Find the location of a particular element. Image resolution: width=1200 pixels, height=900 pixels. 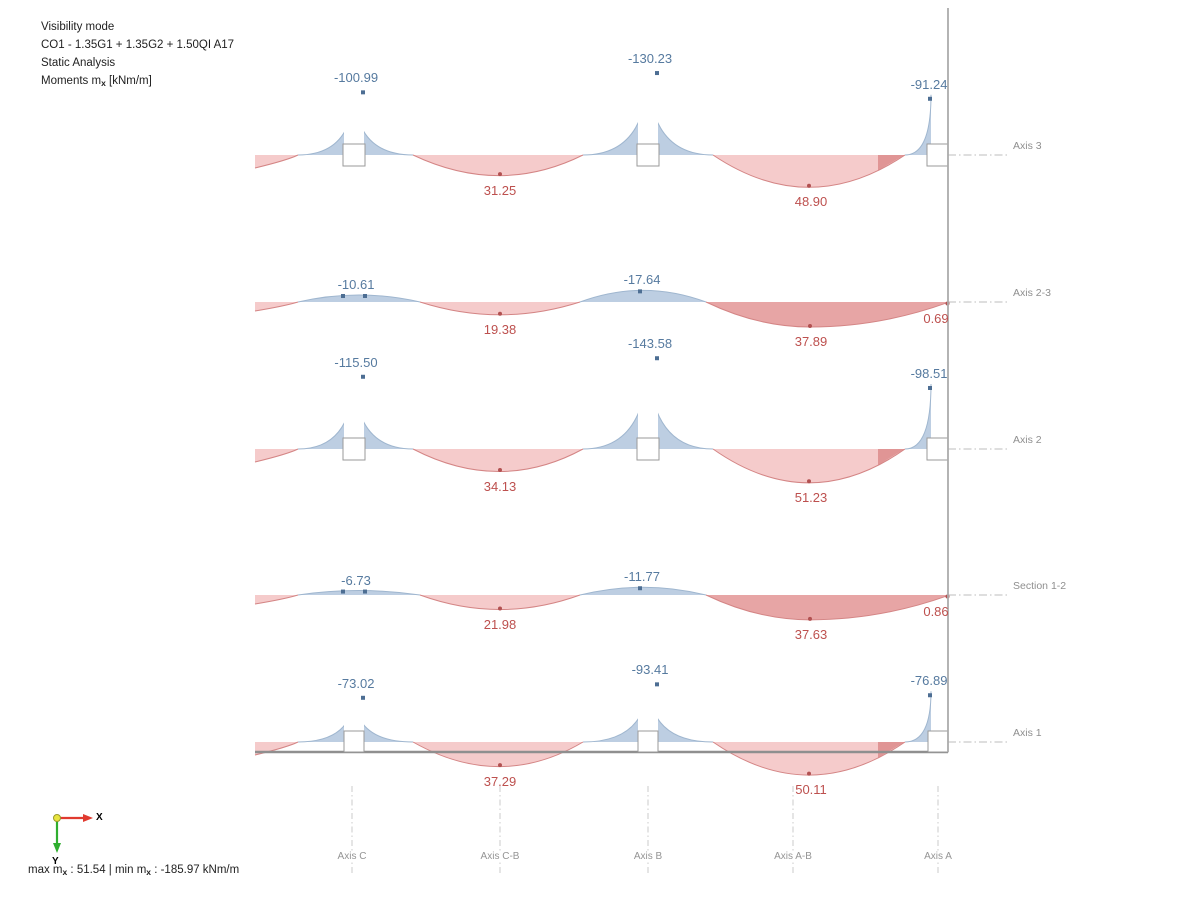

support-moment-value: -76.89 is located at coordinates (929, 681).